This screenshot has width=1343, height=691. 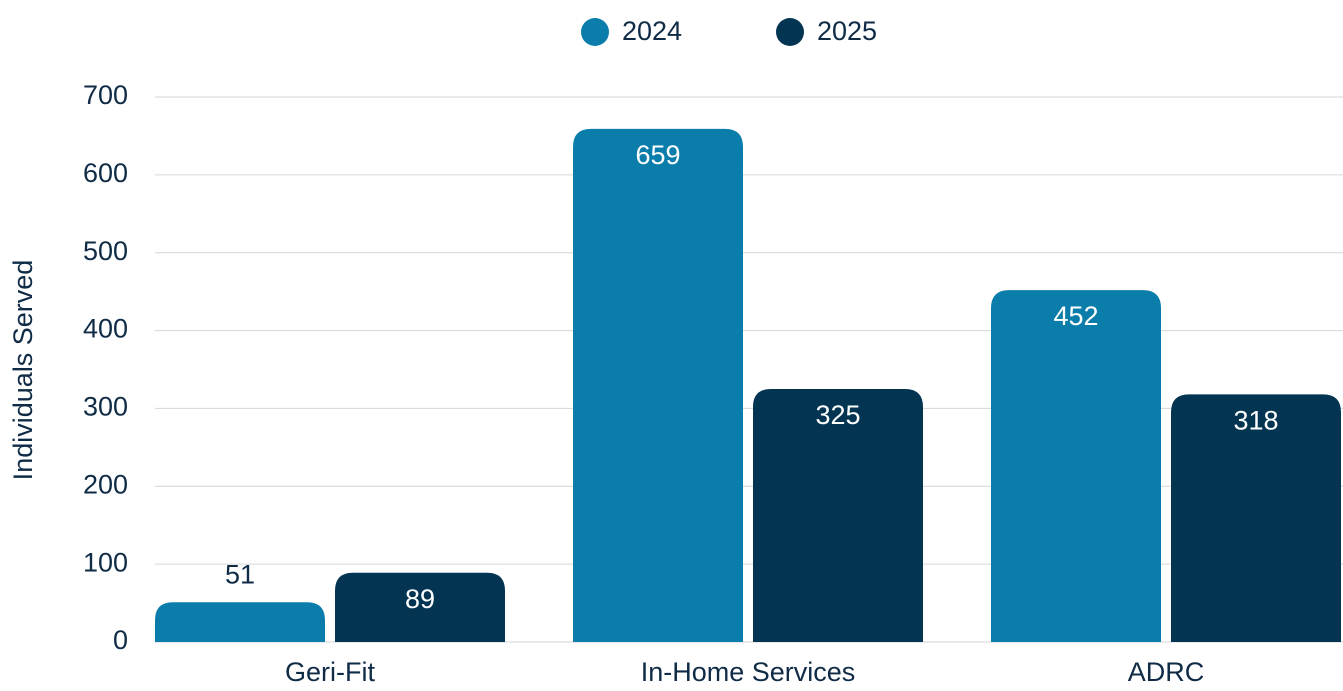 What do you see at coordinates (748, 672) in the screenshot?
I see `x-tick-label: In-Home Services` at bounding box center [748, 672].